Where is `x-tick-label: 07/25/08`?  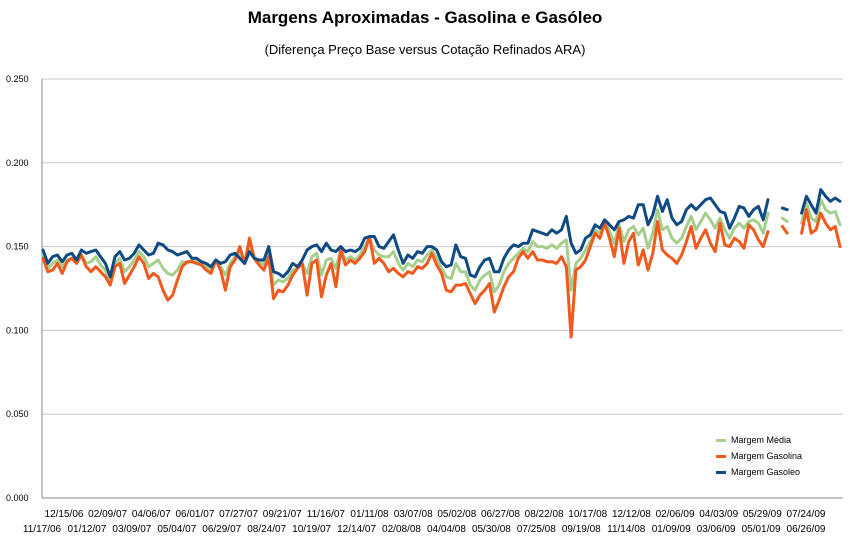
x-tick-label: 07/25/08 is located at coordinates (536, 529).